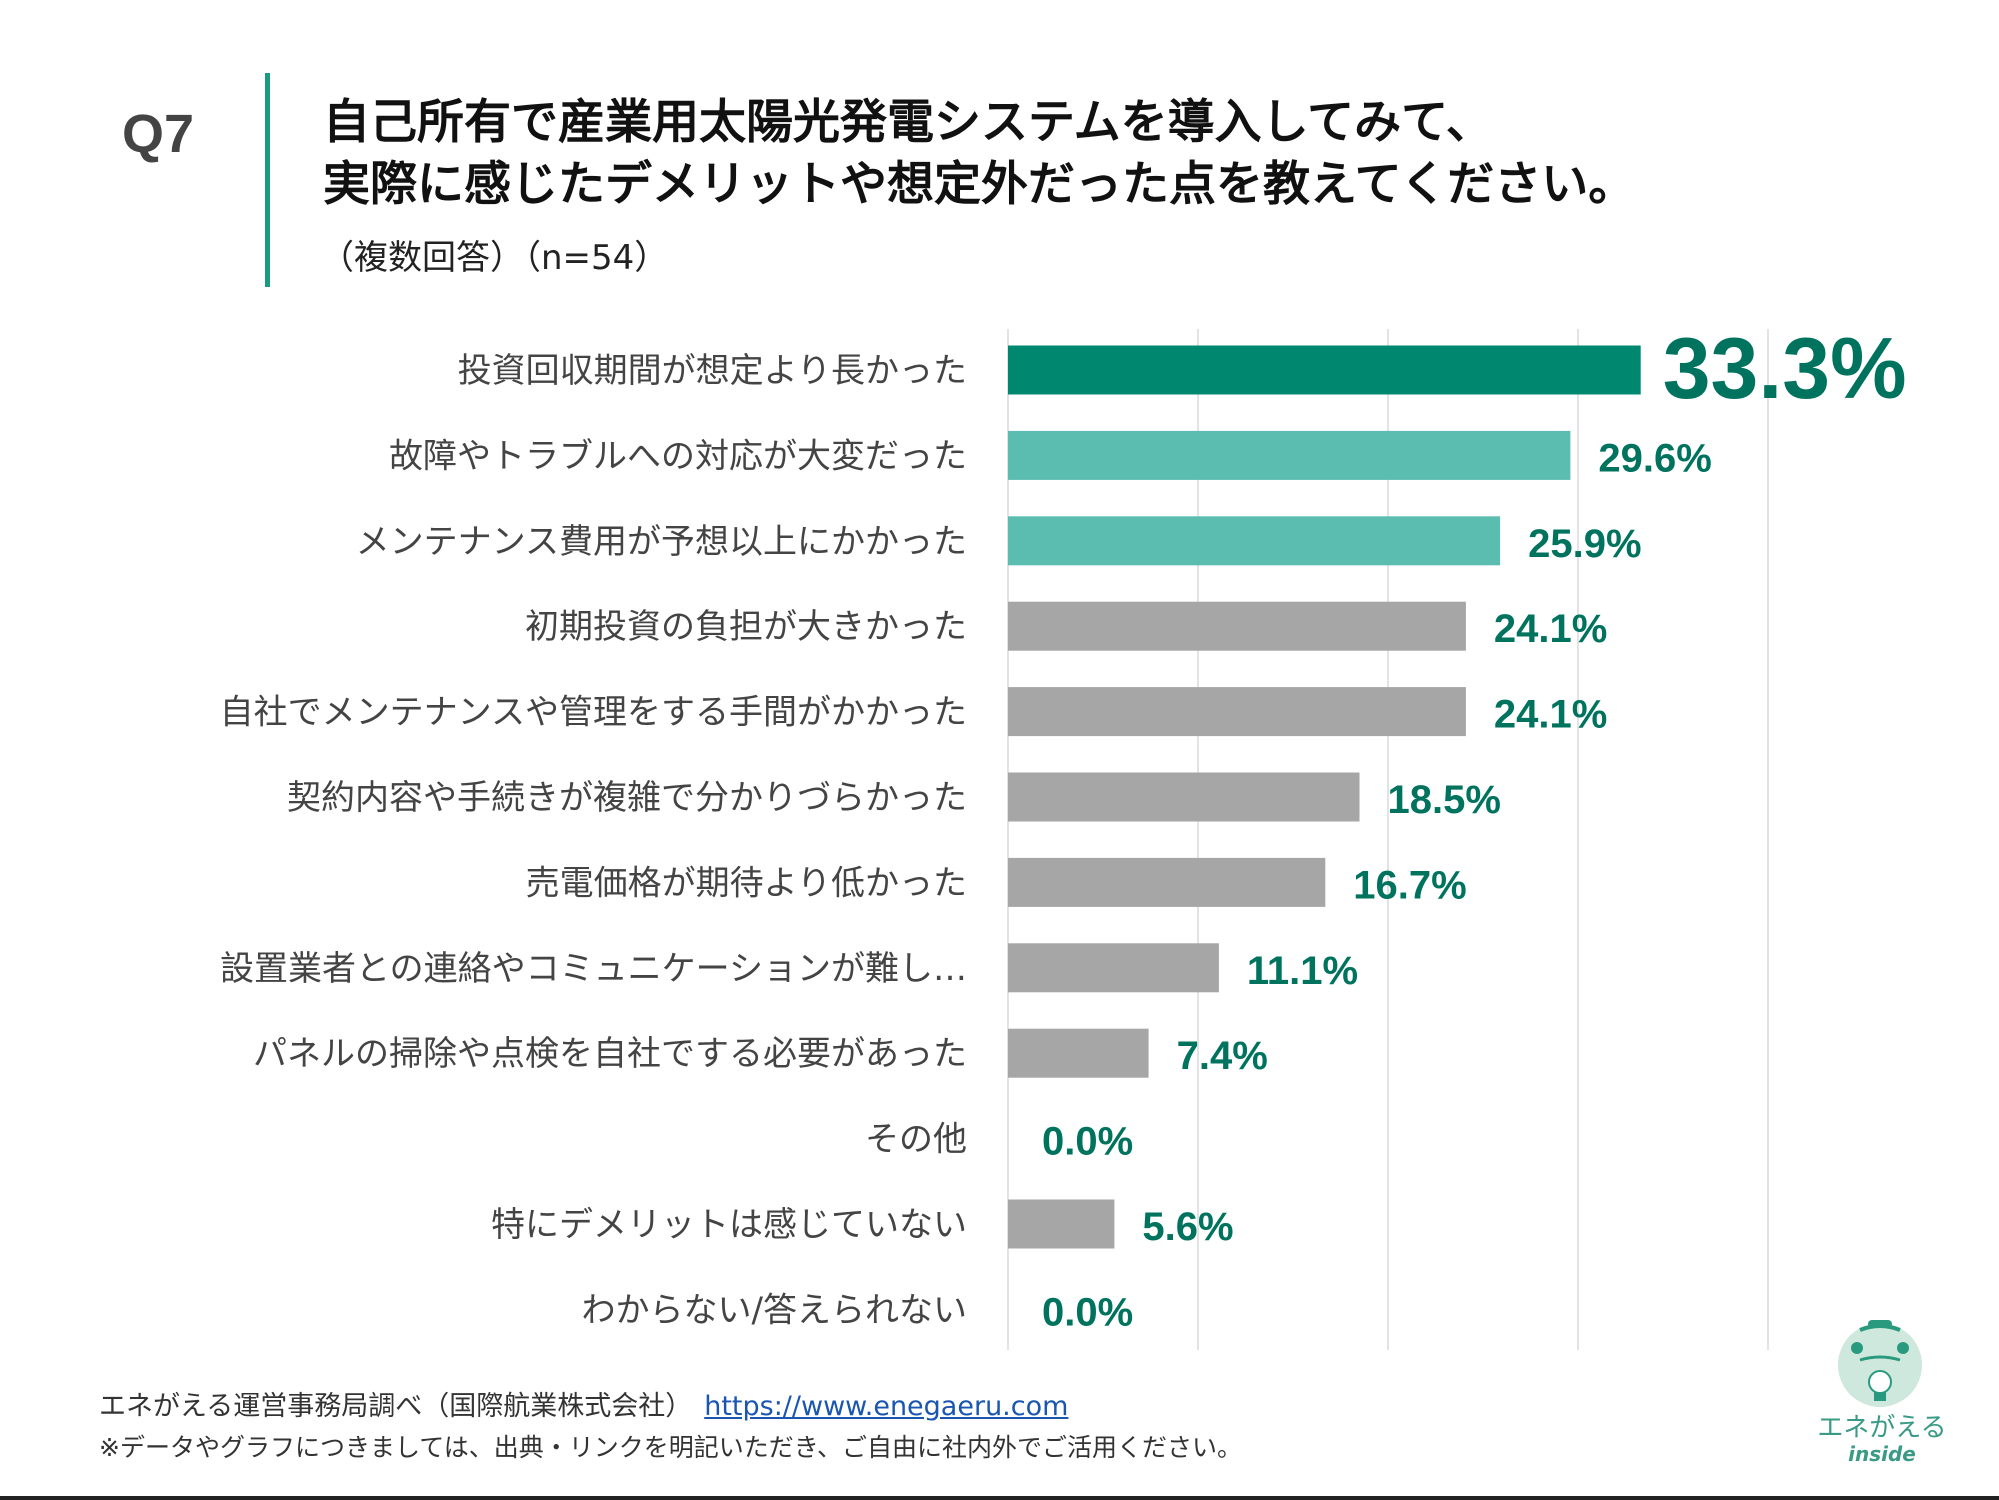 The image size is (1999, 1500). I want to click on category-label: パネルの掃除や点検を自社でする必要があった, so click(610, 1054).